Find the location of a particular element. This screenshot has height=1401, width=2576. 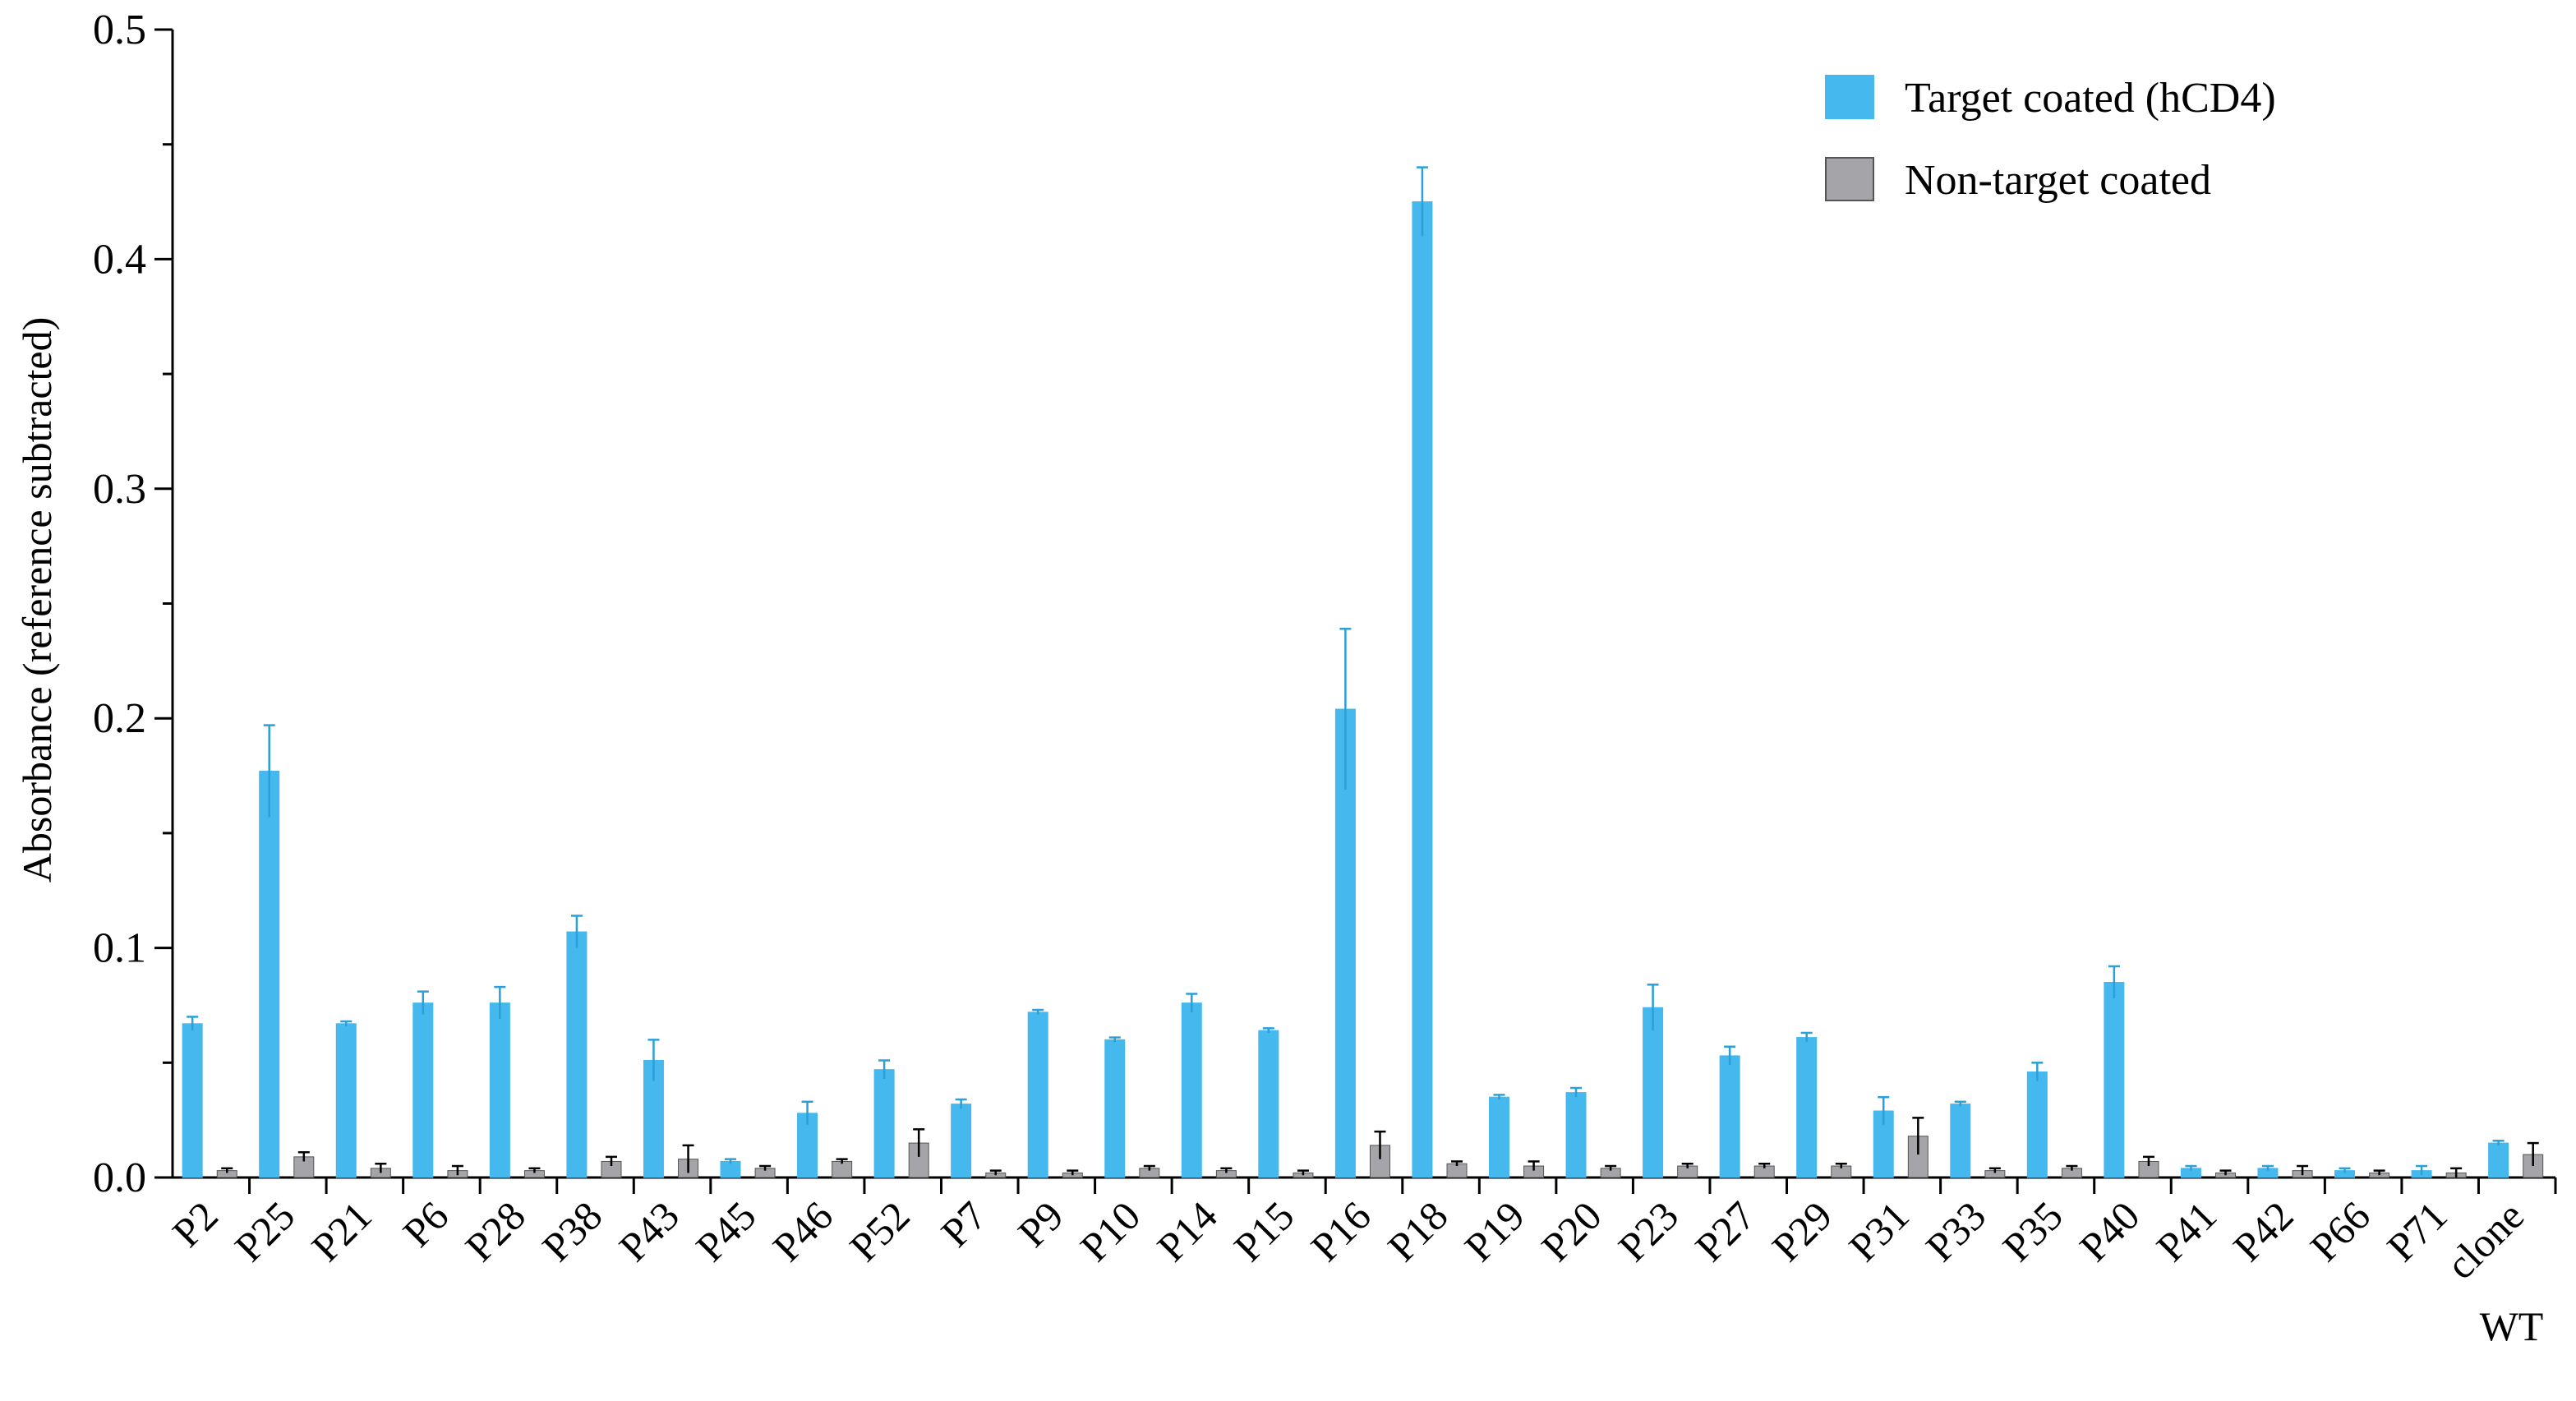

x-tick-label: P66 is located at coordinates (2341, 1231).